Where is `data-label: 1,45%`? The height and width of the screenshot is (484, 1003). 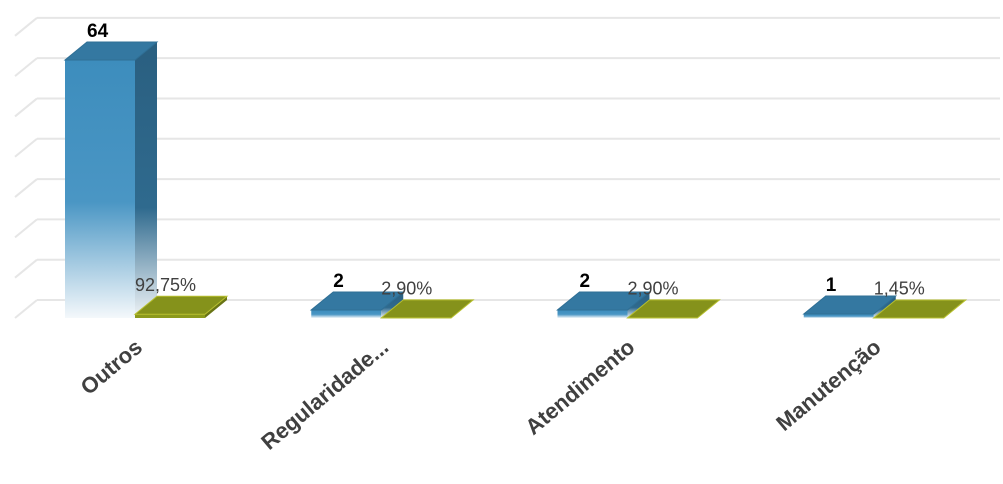
data-label: 1,45% is located at coordinates (899, 289).